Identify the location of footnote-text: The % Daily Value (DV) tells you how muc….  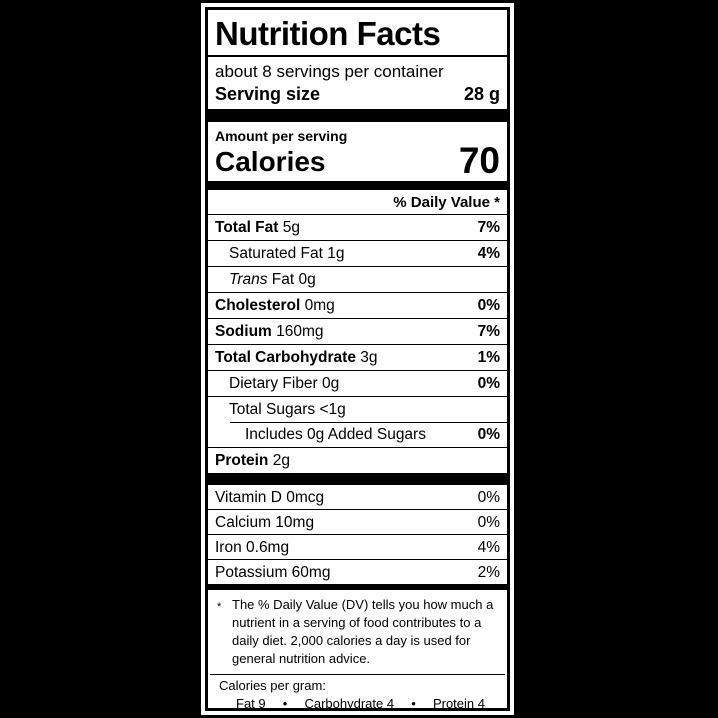
(363, 631).